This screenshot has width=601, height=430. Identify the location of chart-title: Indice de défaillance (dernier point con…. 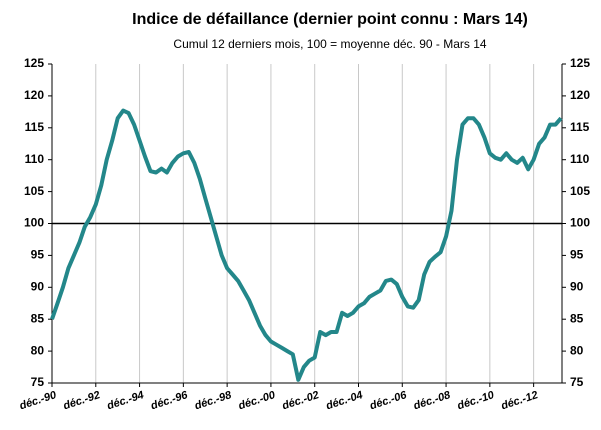
(330, 19).